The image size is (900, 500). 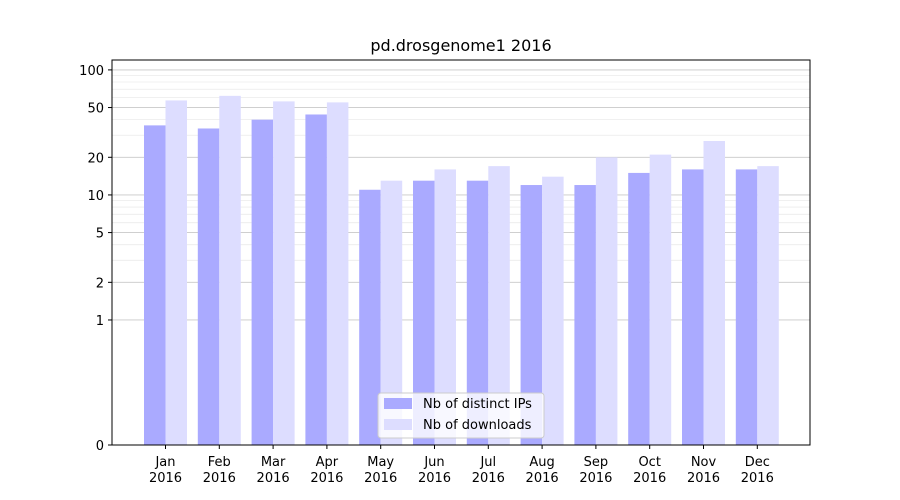 I want to click on x-tick-label-month: Feb, so click(x=219, y=462).